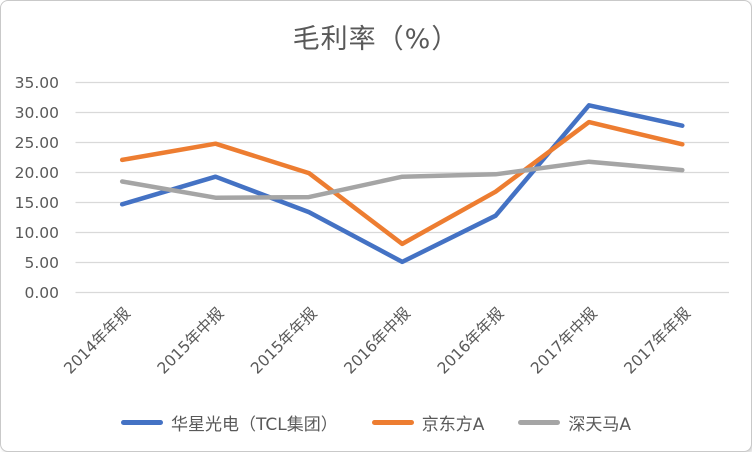 This screenshot has width=752, height=452. Describe the element at coordinates (37, 143) in the screenshot. I see `y-tick-label: 25.00` at that location.